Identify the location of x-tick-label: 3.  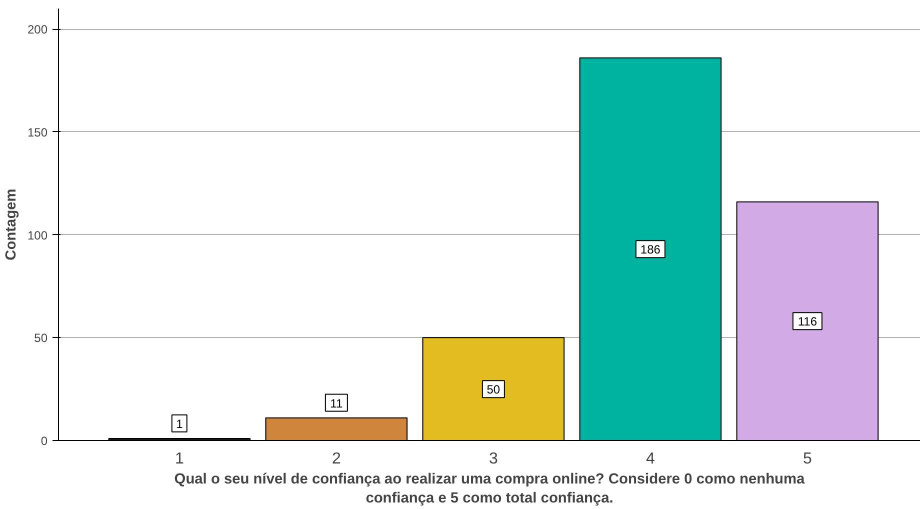
(493, 459).